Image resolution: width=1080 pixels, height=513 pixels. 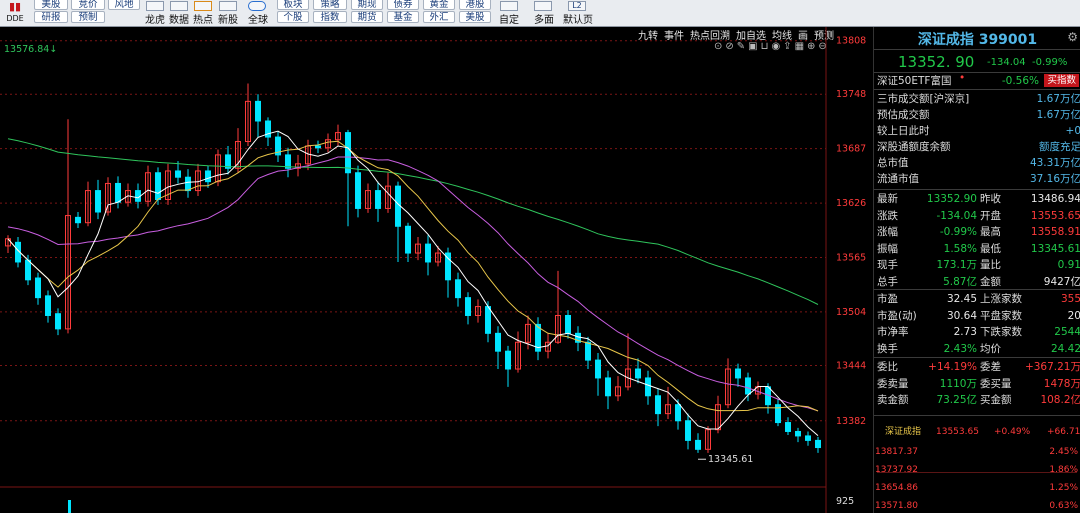 What do you see at coordinates (330, 5) in the screenshot?
I see `strategy-button: 策略` at bounding box center [330, 5].